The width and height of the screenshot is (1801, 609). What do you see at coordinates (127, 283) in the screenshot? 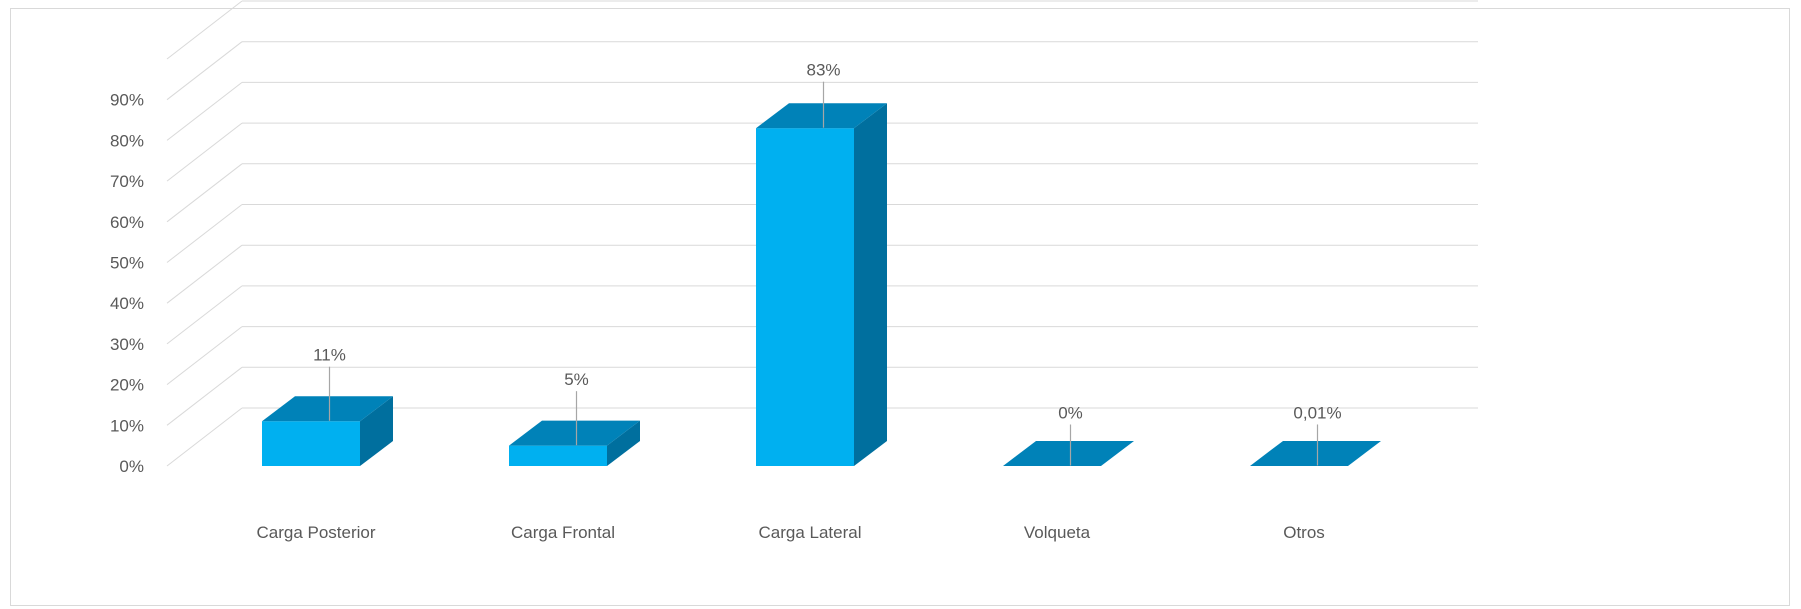
I see `y-axis-ticks: 0% 10% 20% 30% 40% 50% 60% 70% 80% 90%` at bounding box center [127, 283].